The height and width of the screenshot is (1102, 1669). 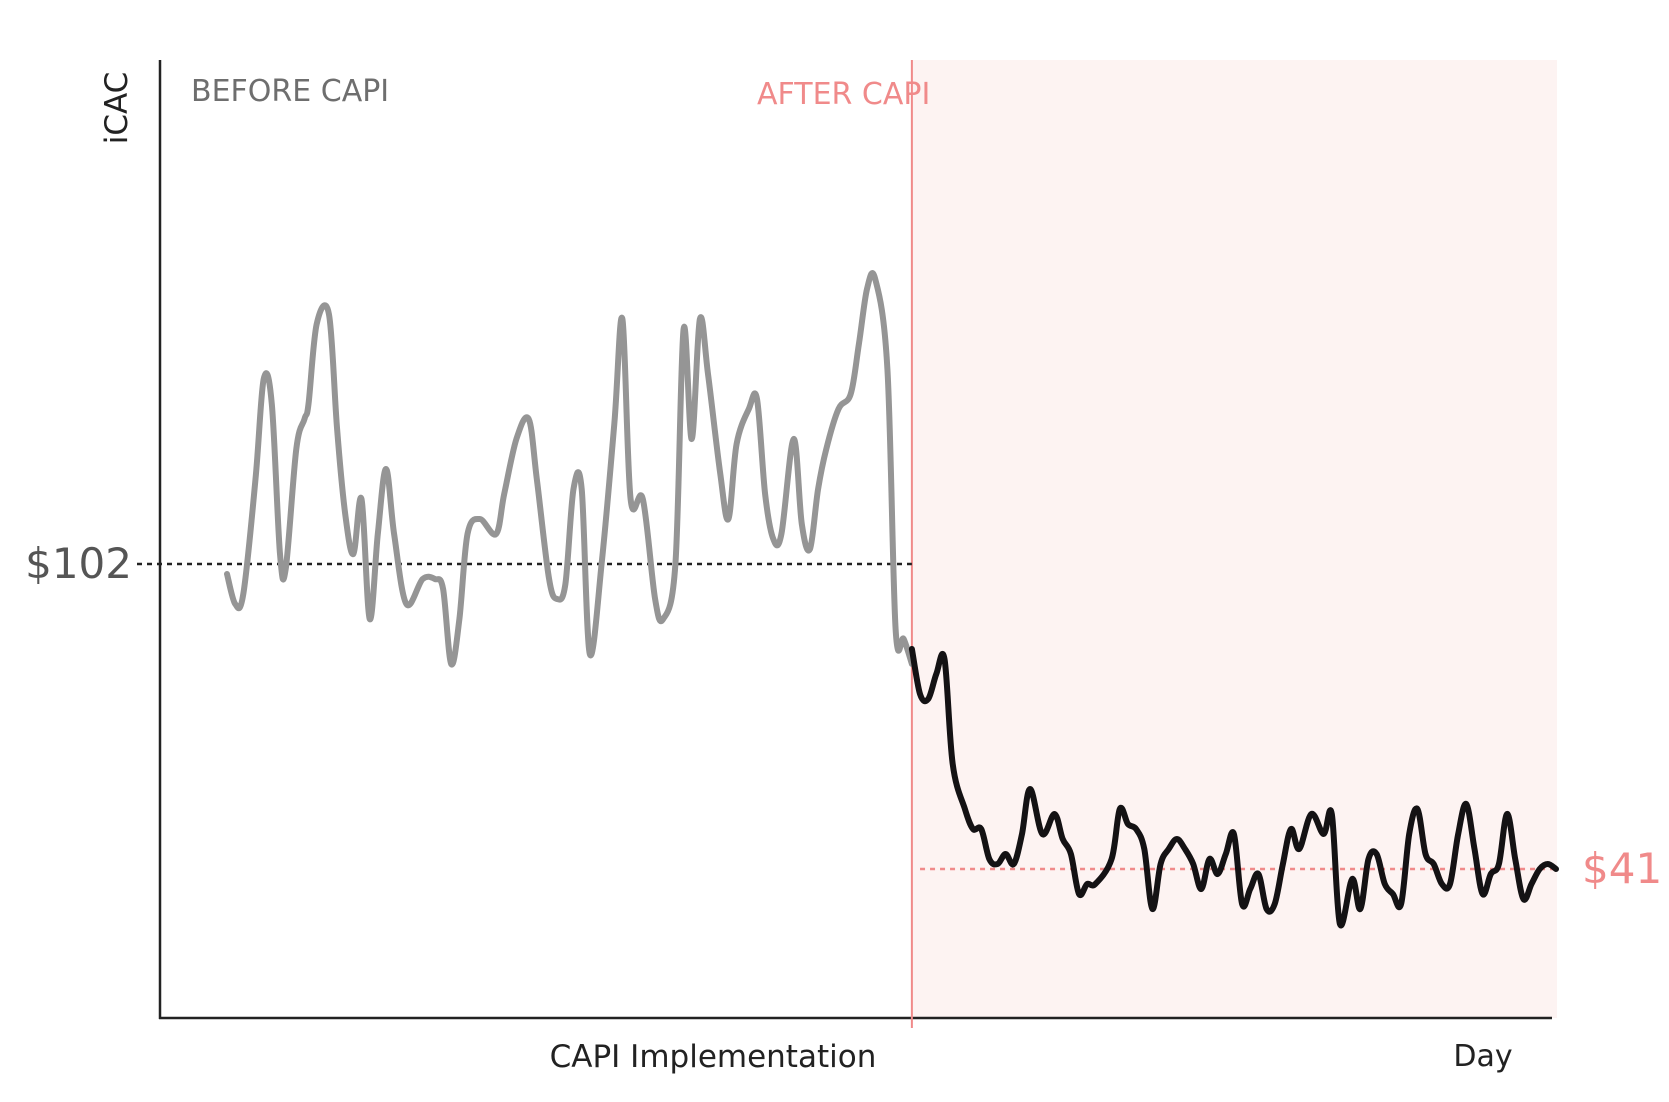 I want to click on reference-label: $41, so click(x=1622, y=868).